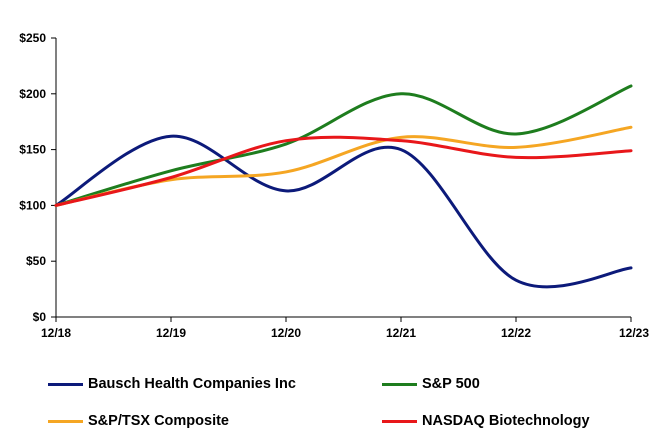 The height and width of the screenshot is (437, 662). What do you see at coordinates (32, 150) in the screenshot?
I see `y-tick-label: $150` at bounding box center [32, 150].